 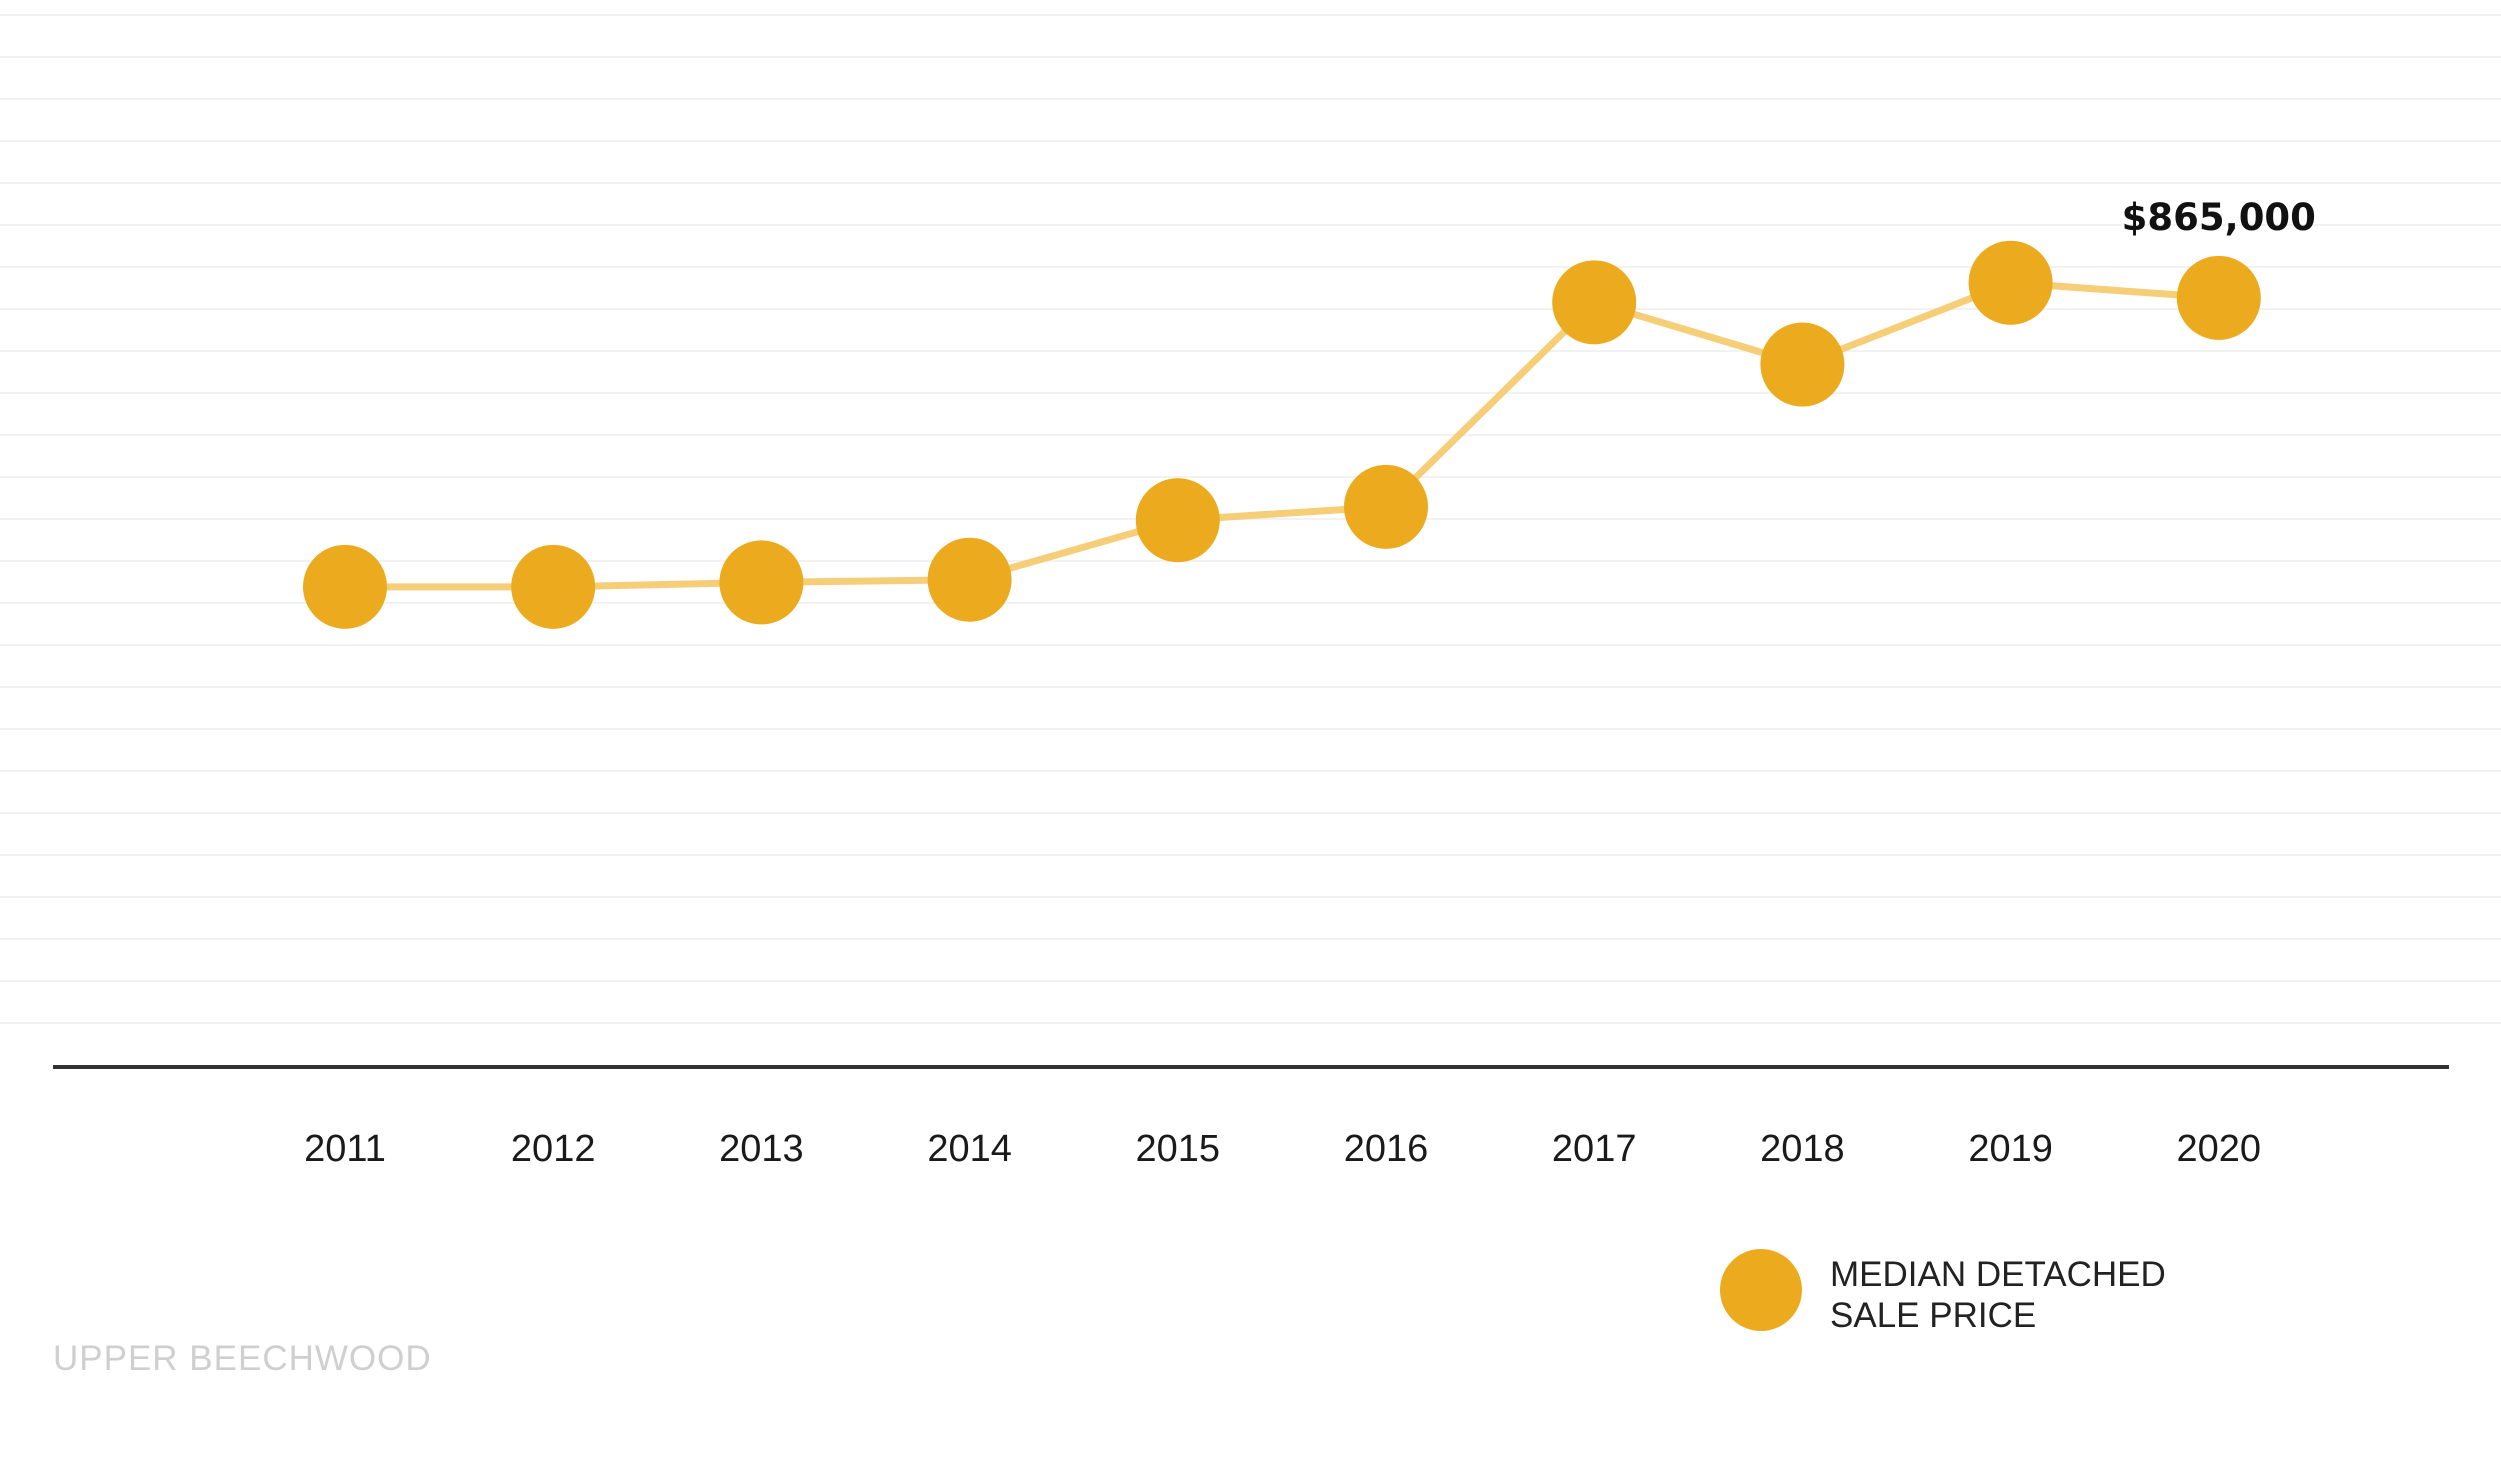 I want to click on data-point-2018, so click(x=1802, y=364).